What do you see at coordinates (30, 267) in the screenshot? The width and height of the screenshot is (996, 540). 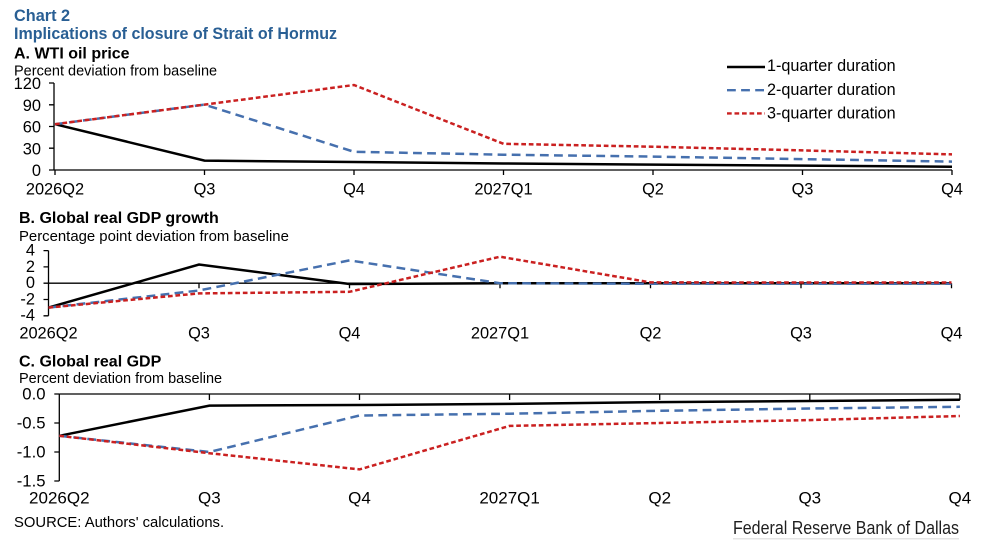 I see `svg-text: 2` at bounding box center [30, 267].